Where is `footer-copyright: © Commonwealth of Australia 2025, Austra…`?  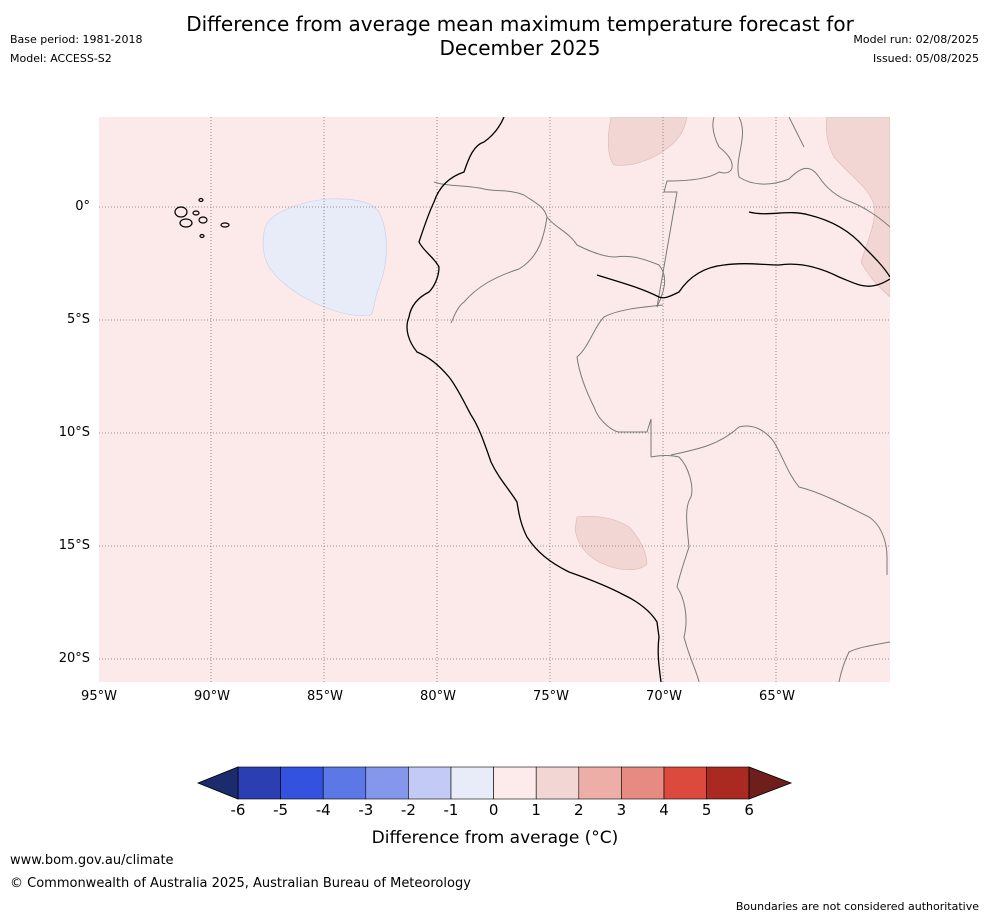
footer-copyright: © Commonwealth of Australia 2025, Austra… is located at coordinates (240, 883).